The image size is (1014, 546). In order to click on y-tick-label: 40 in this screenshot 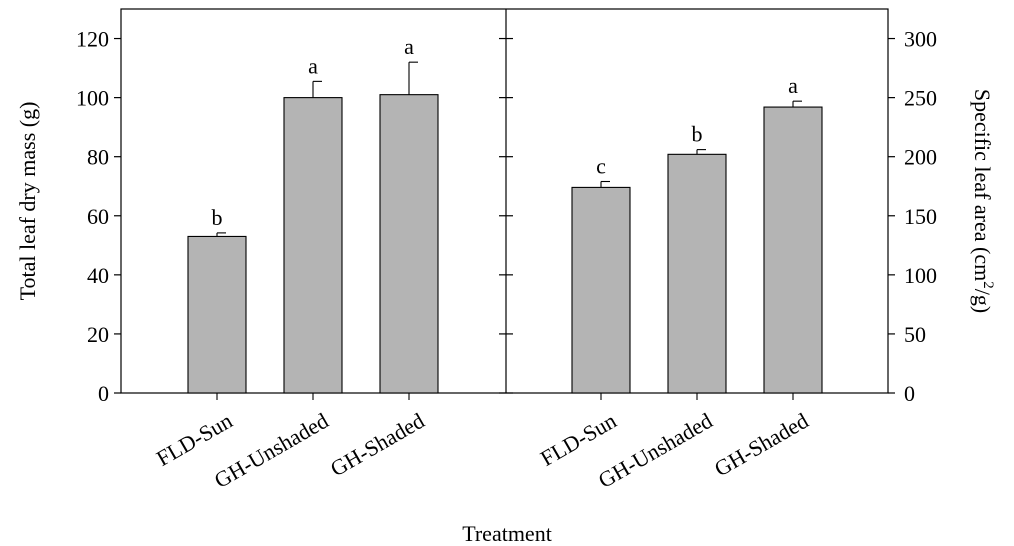, I will do `click(98, 275)`.